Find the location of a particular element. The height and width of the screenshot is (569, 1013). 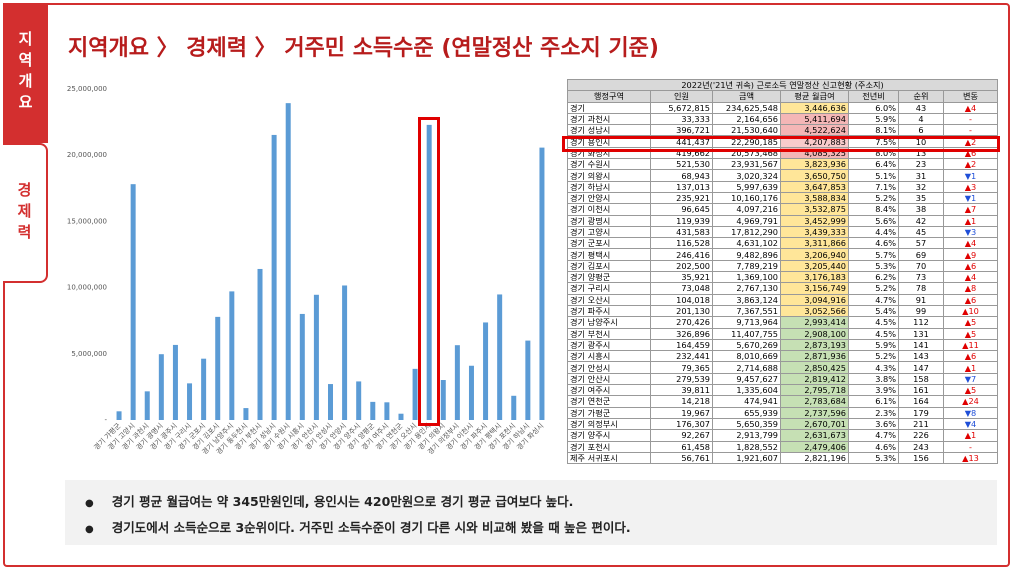

table-cell: 161 is located at coordinates (921, 390).